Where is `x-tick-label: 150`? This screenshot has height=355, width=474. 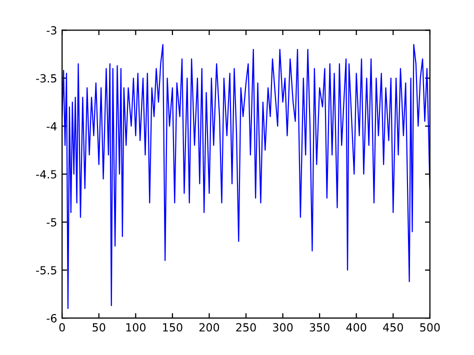
x-tick-label: 150 is located at coordinates (172, 327).